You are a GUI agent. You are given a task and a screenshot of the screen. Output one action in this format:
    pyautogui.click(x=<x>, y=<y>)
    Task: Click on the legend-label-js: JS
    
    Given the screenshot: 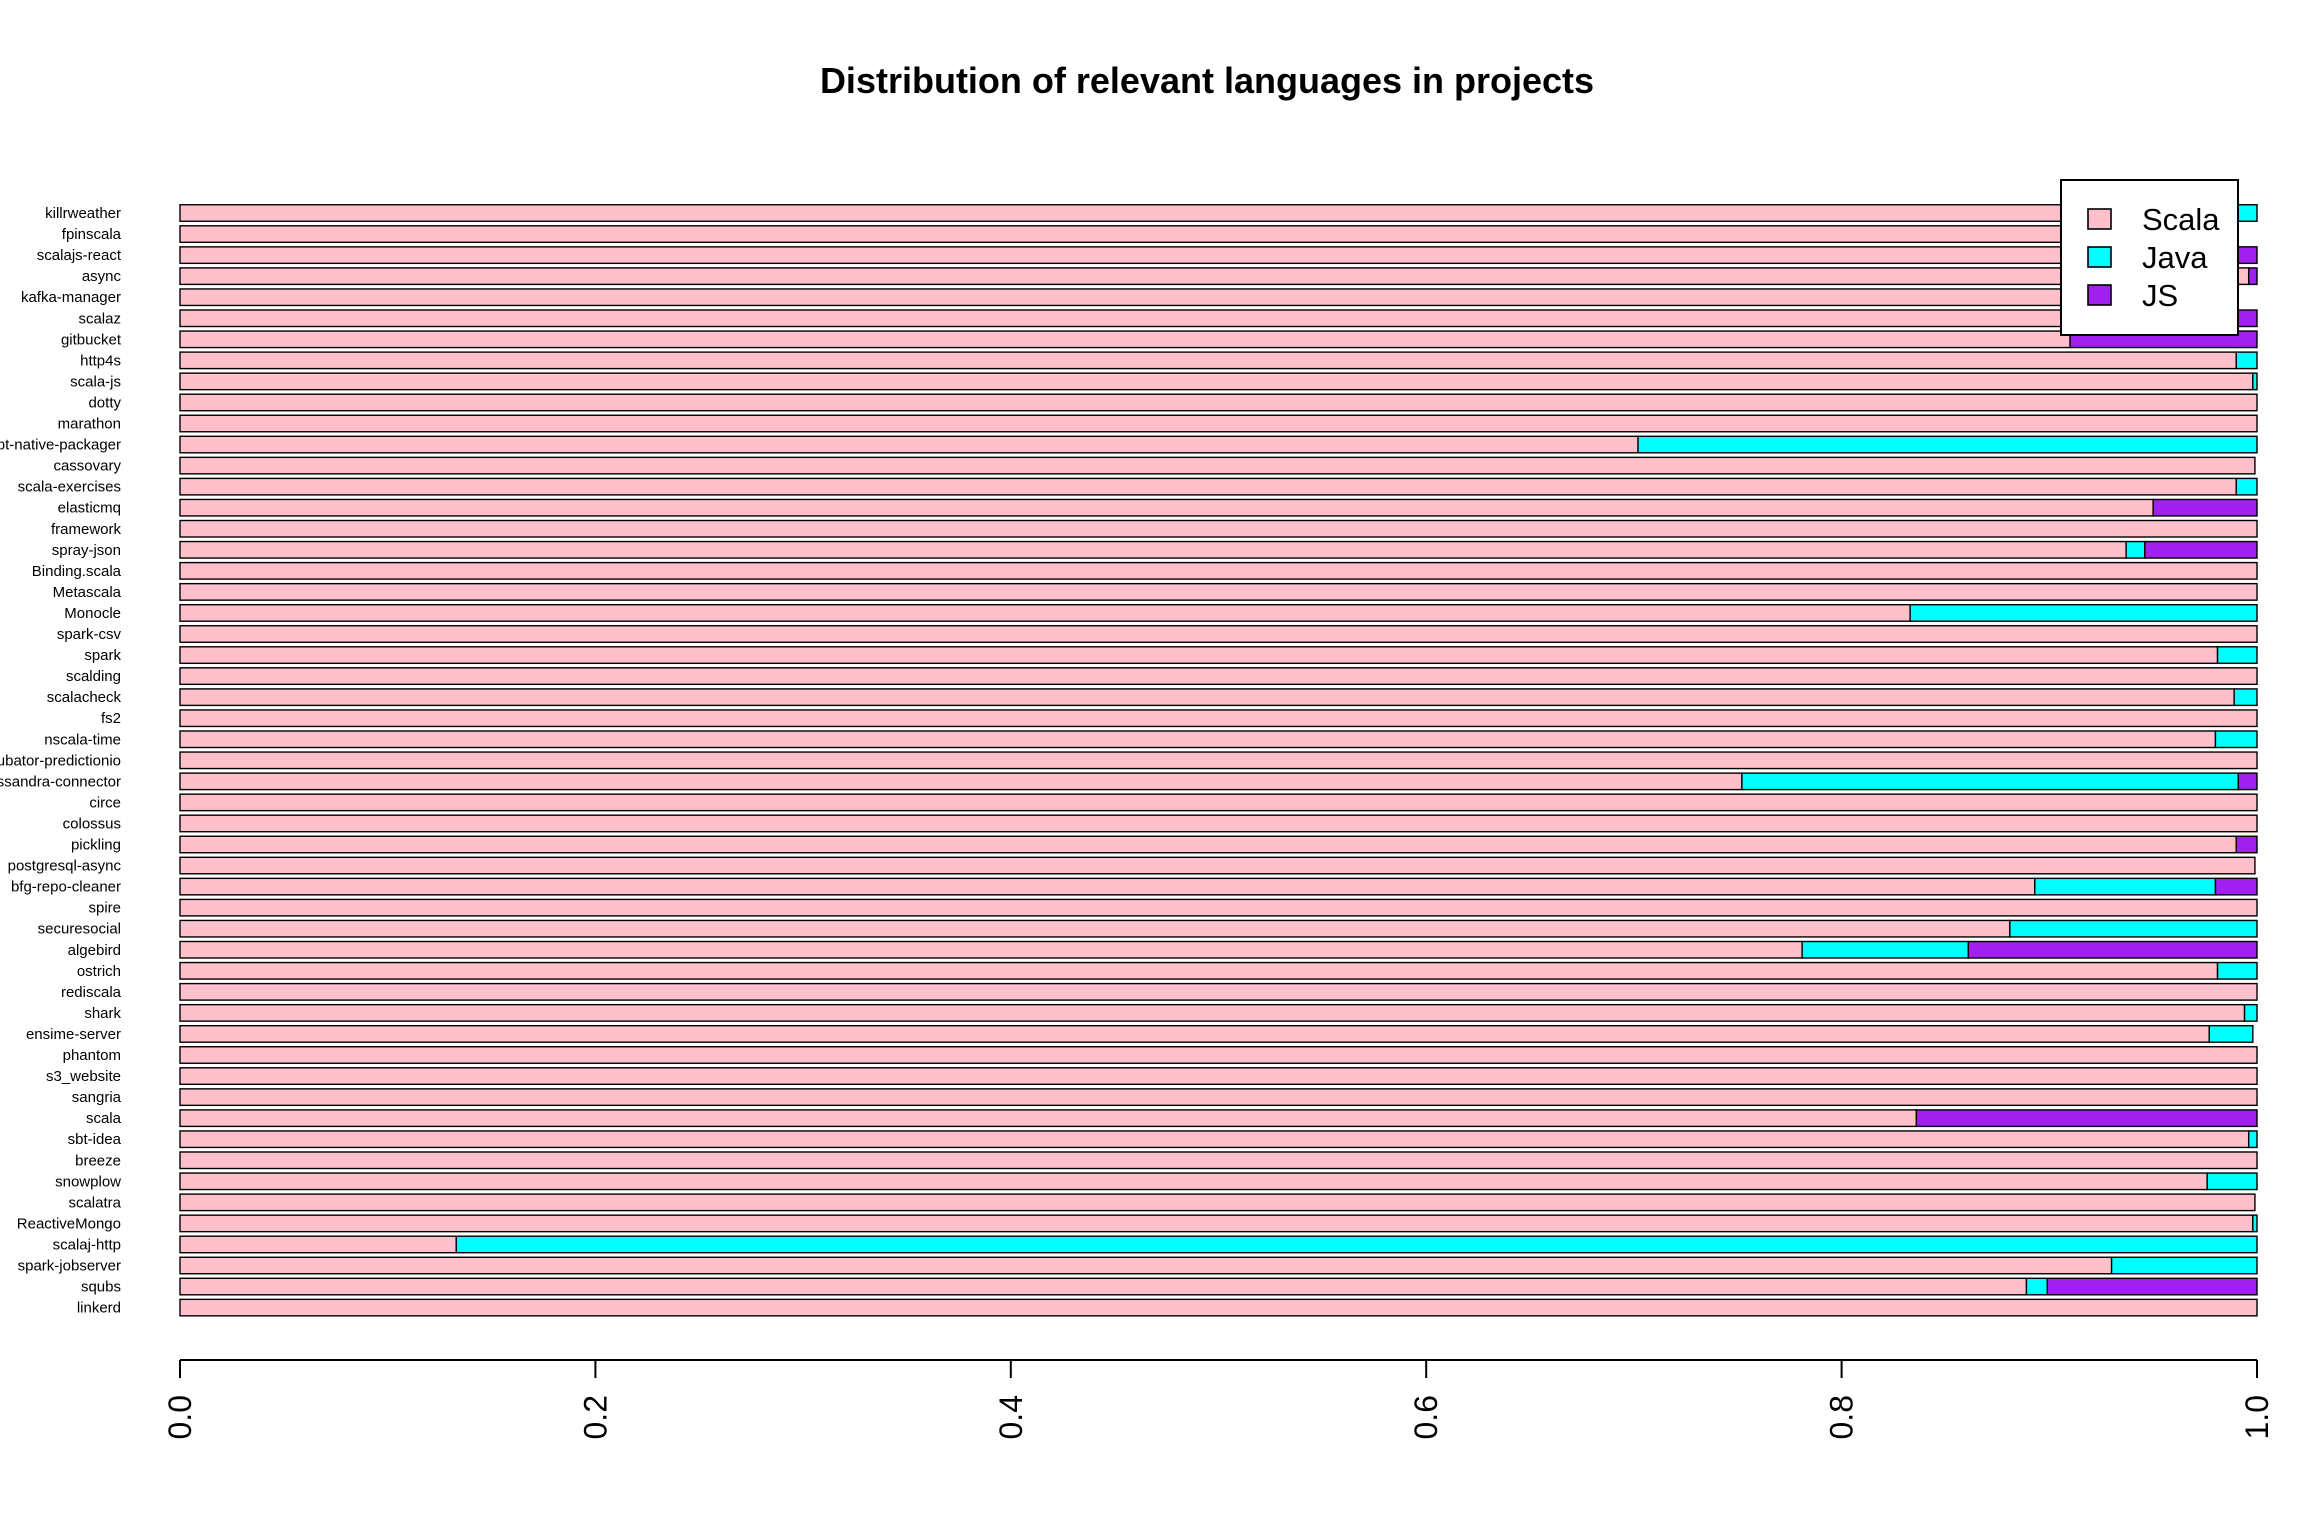 What is the action you would take?
    pyautogui.click(x=2160, y=295)
    